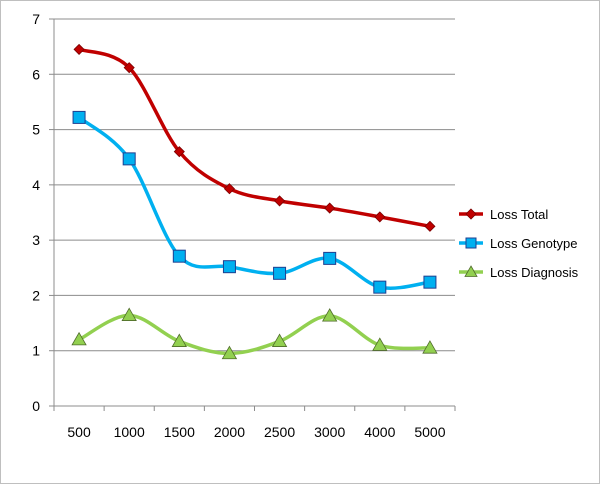 This screenshot has height=488, width=600. I want to click on series-loss-diagnosis, so click(254, 333).